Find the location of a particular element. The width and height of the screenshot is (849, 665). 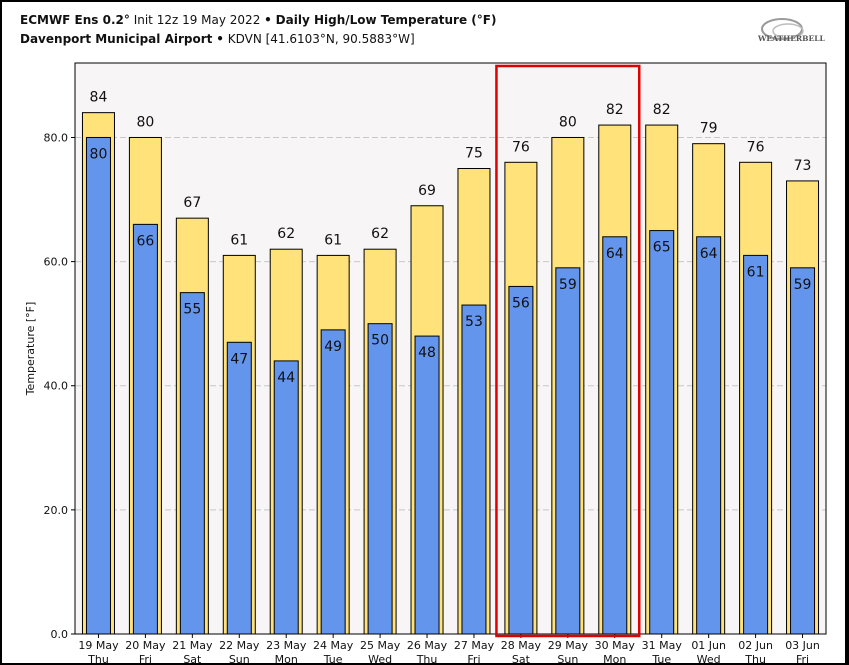

x-tick-label-date: 31 May is located at coordinates (662, 645).